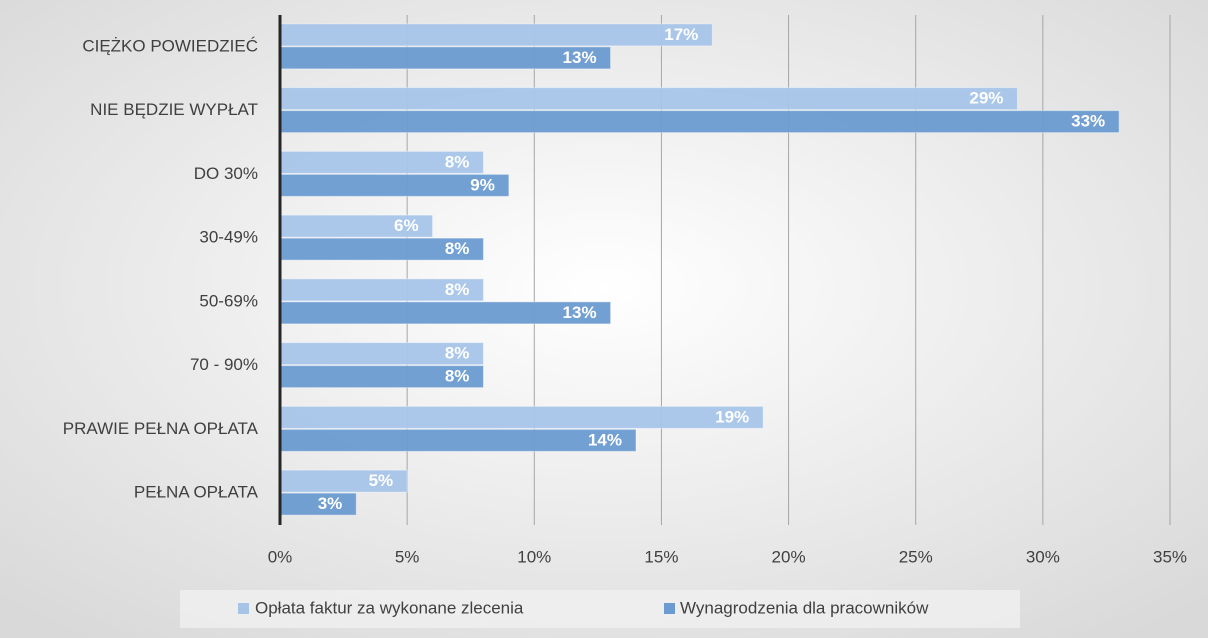 Image resolution: width=1208 pixels, height=638 pixels. I want to click on y-tick-label: 50-69%, so click(228, 300).